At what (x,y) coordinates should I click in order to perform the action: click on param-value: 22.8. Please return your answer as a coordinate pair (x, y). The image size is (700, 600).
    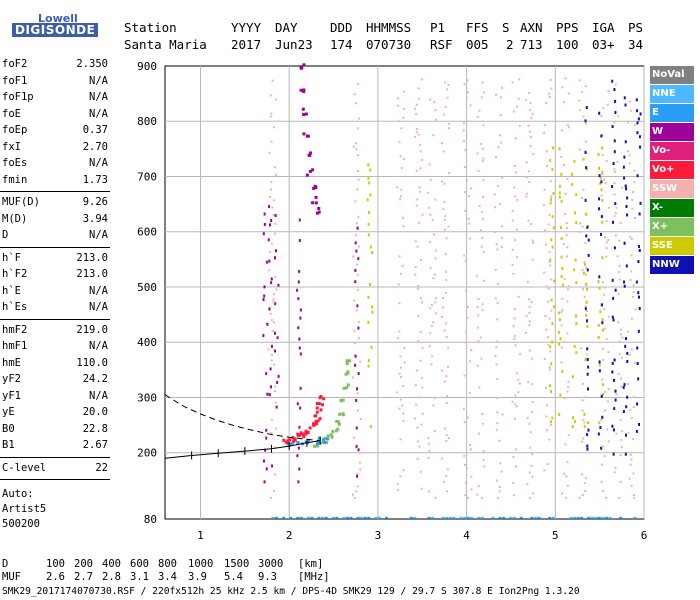
    Looking at the image, I should click on (95, 428).